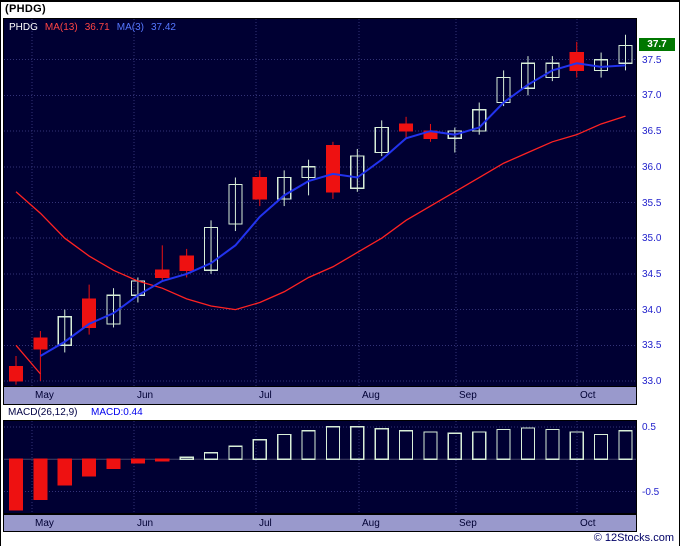 The width and height of the screenshot is (680, 546). What do you see at coordinates (61, 27) in the screenshot?
I see `legend-ma13-label: MA(13)` at bounding box center [61, 27].